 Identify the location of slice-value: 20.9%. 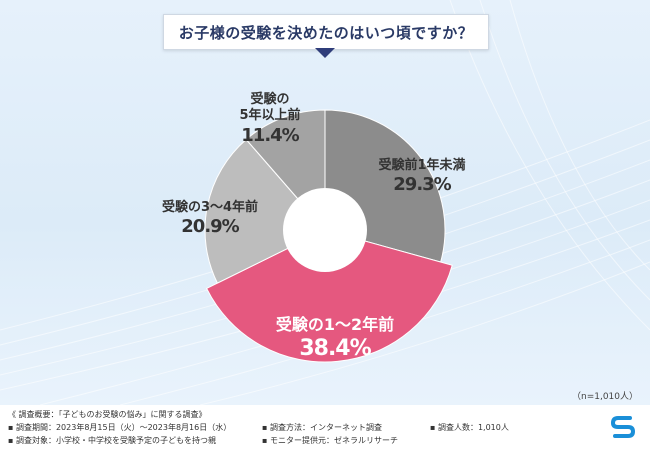
(210, 227).